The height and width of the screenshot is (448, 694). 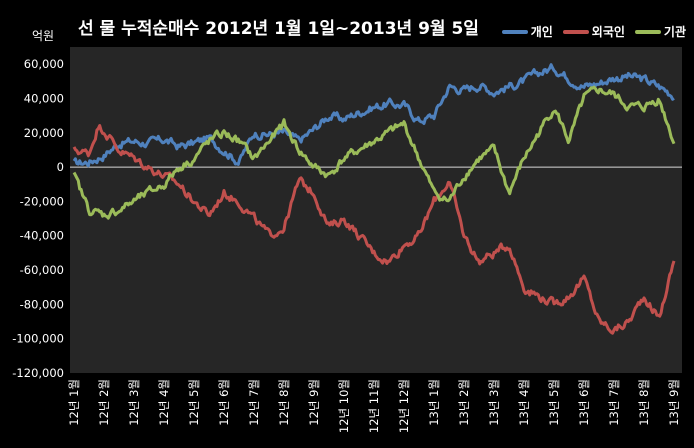 I want to click on x-tick-label: 12년 2월, so click(x=104, y=402).